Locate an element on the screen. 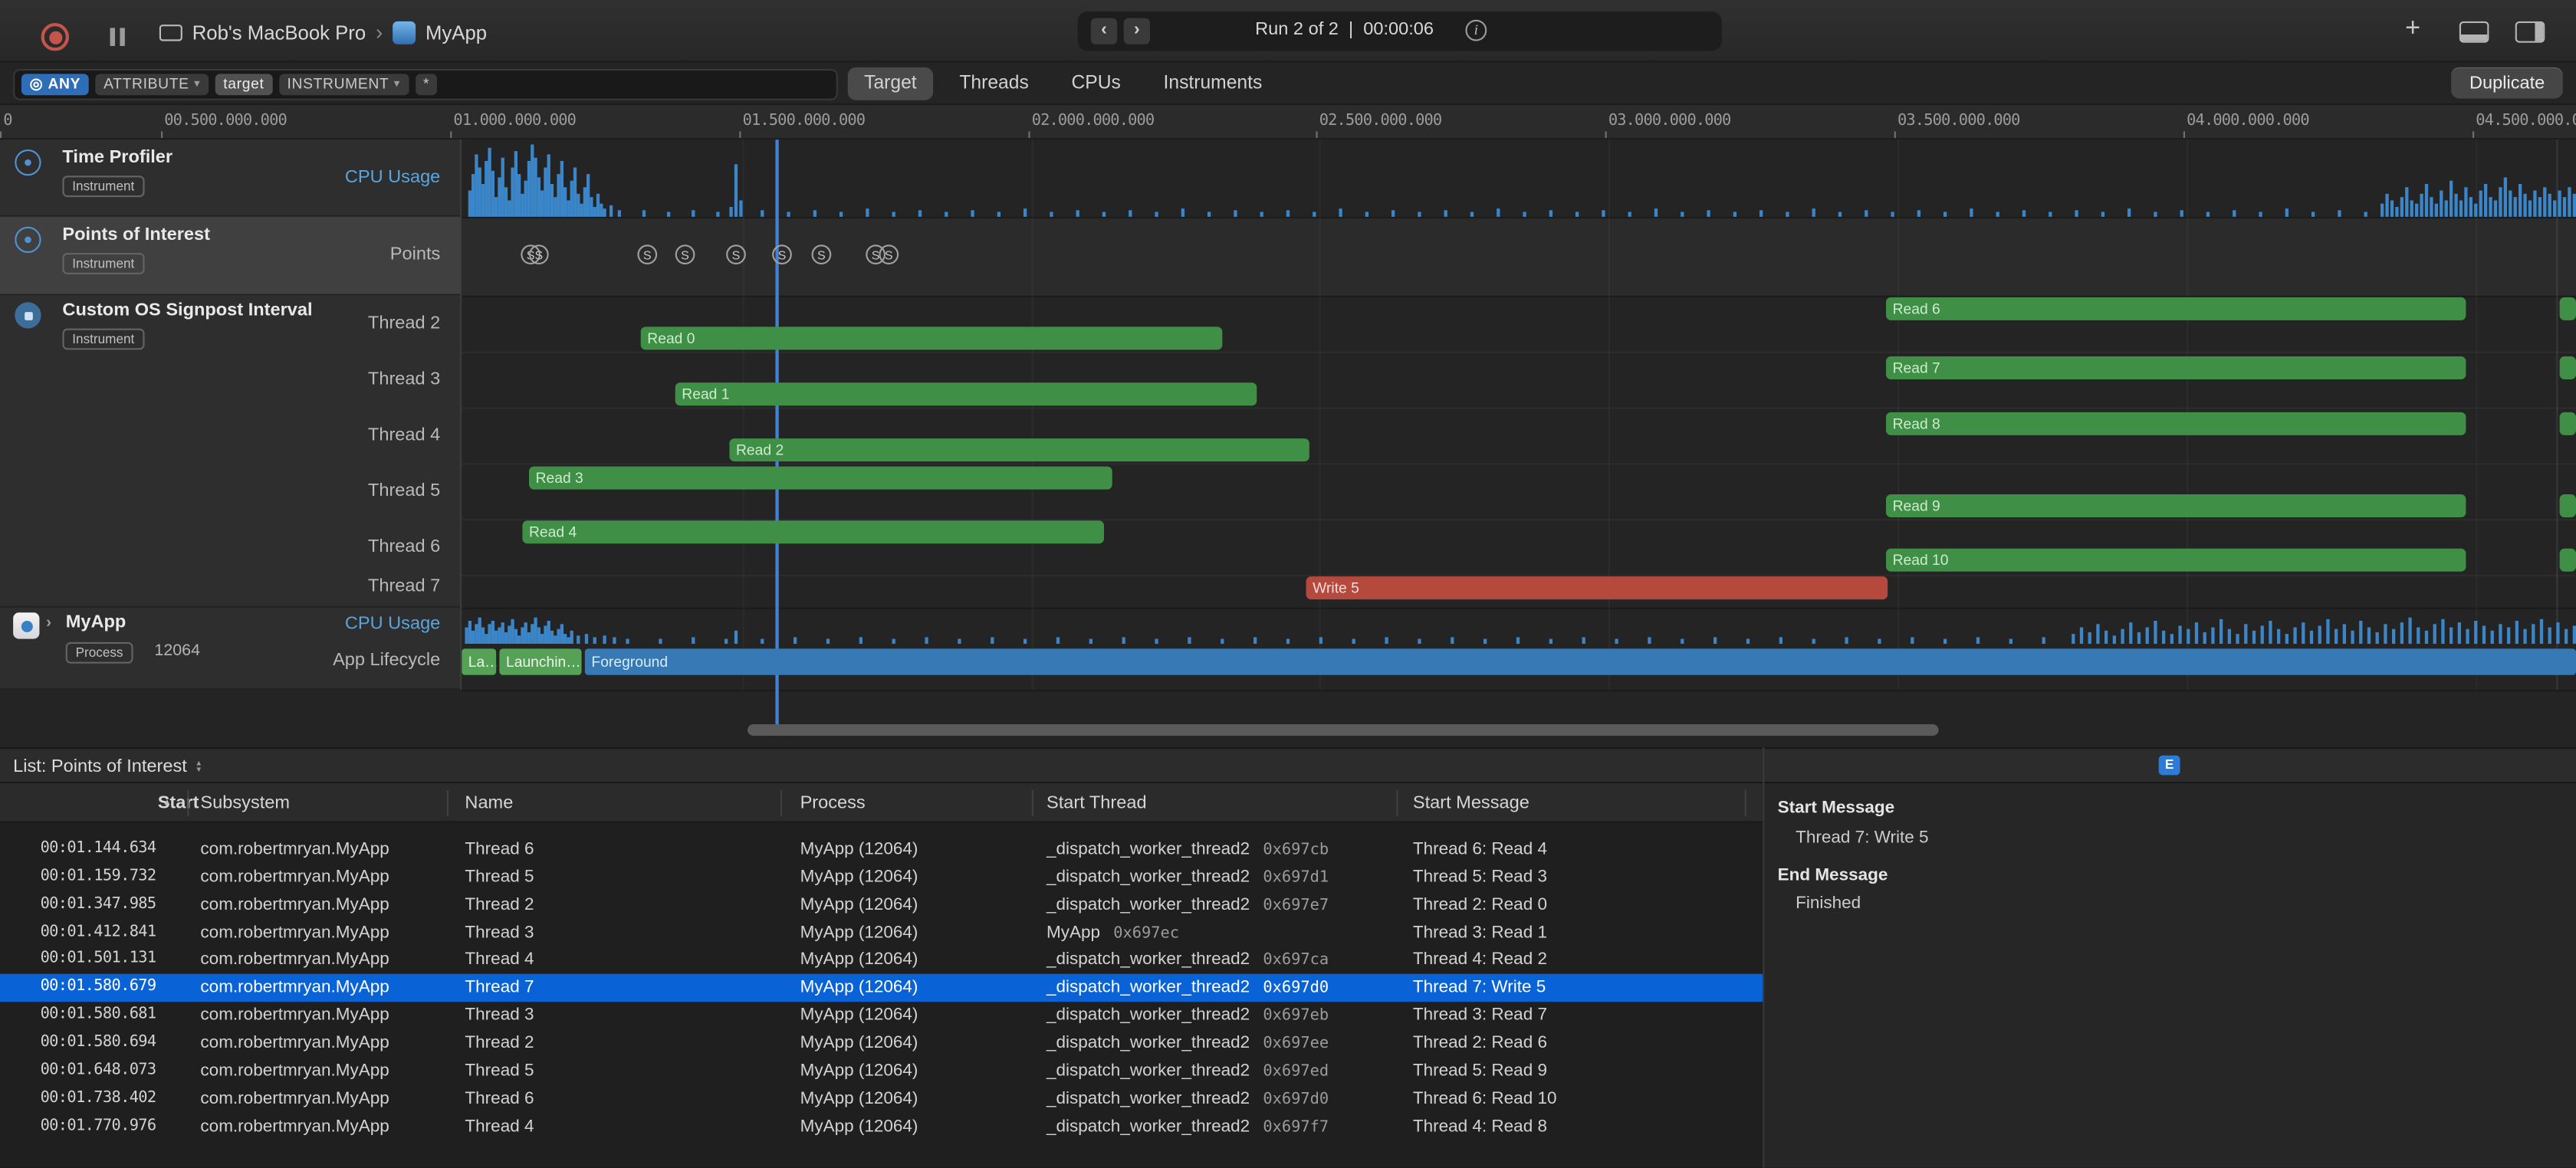  toggle-bottom-panel-icon is located at coordinates (2474, 32).